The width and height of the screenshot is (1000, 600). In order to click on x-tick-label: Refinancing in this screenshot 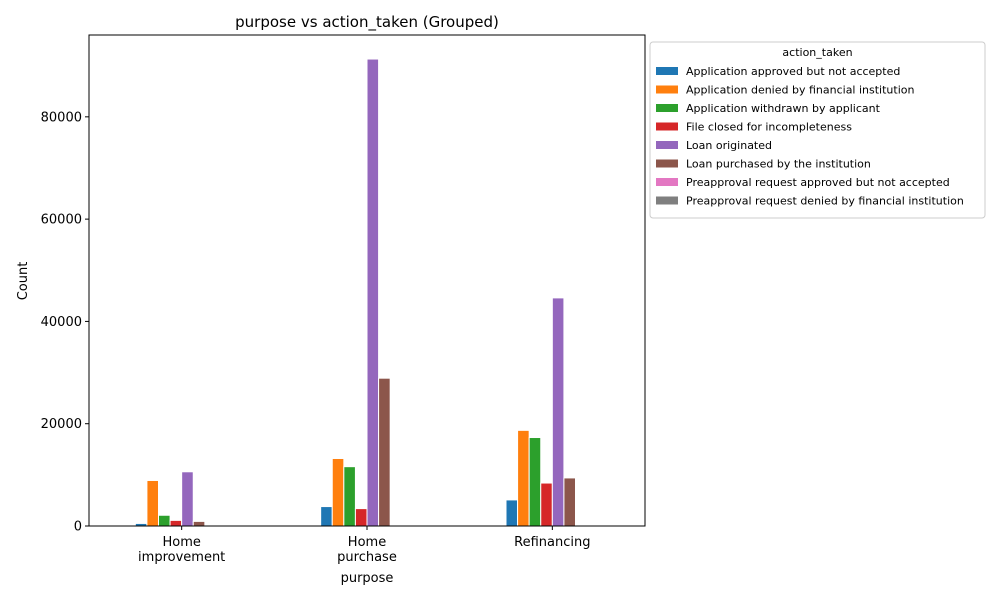, I will do `click(552, 542)`.